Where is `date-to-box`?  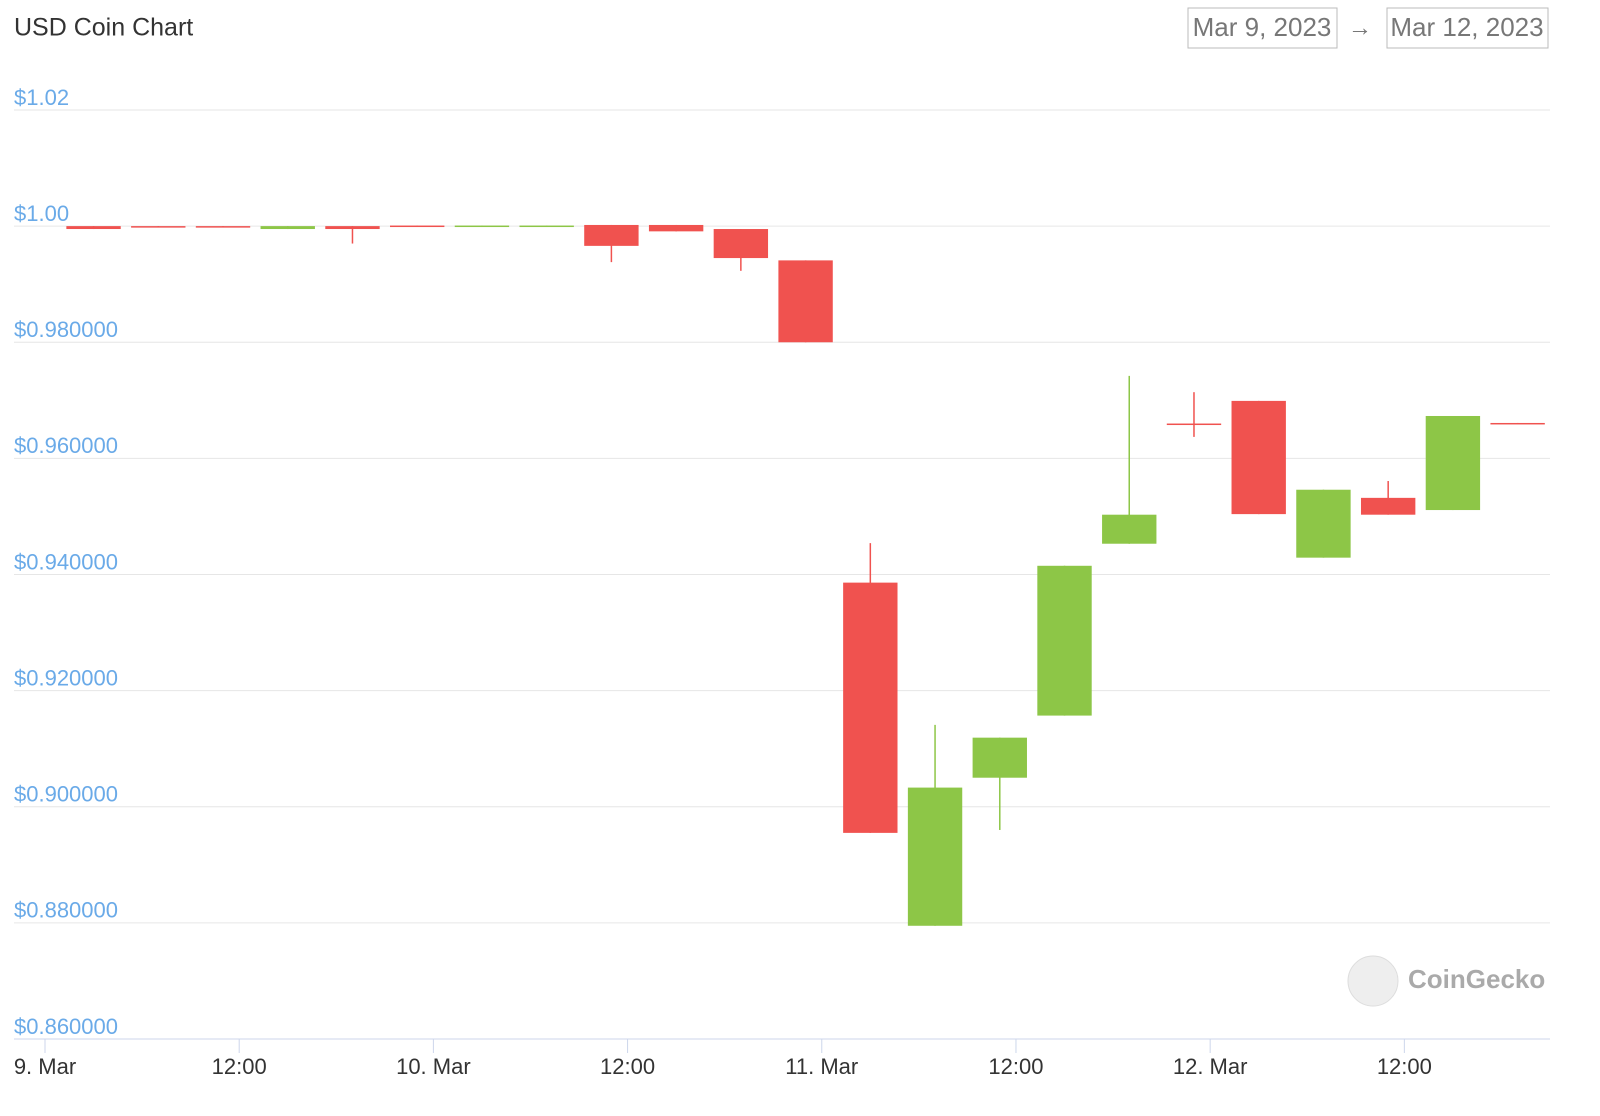
date-to-box is located at coordinates (1467, 28).